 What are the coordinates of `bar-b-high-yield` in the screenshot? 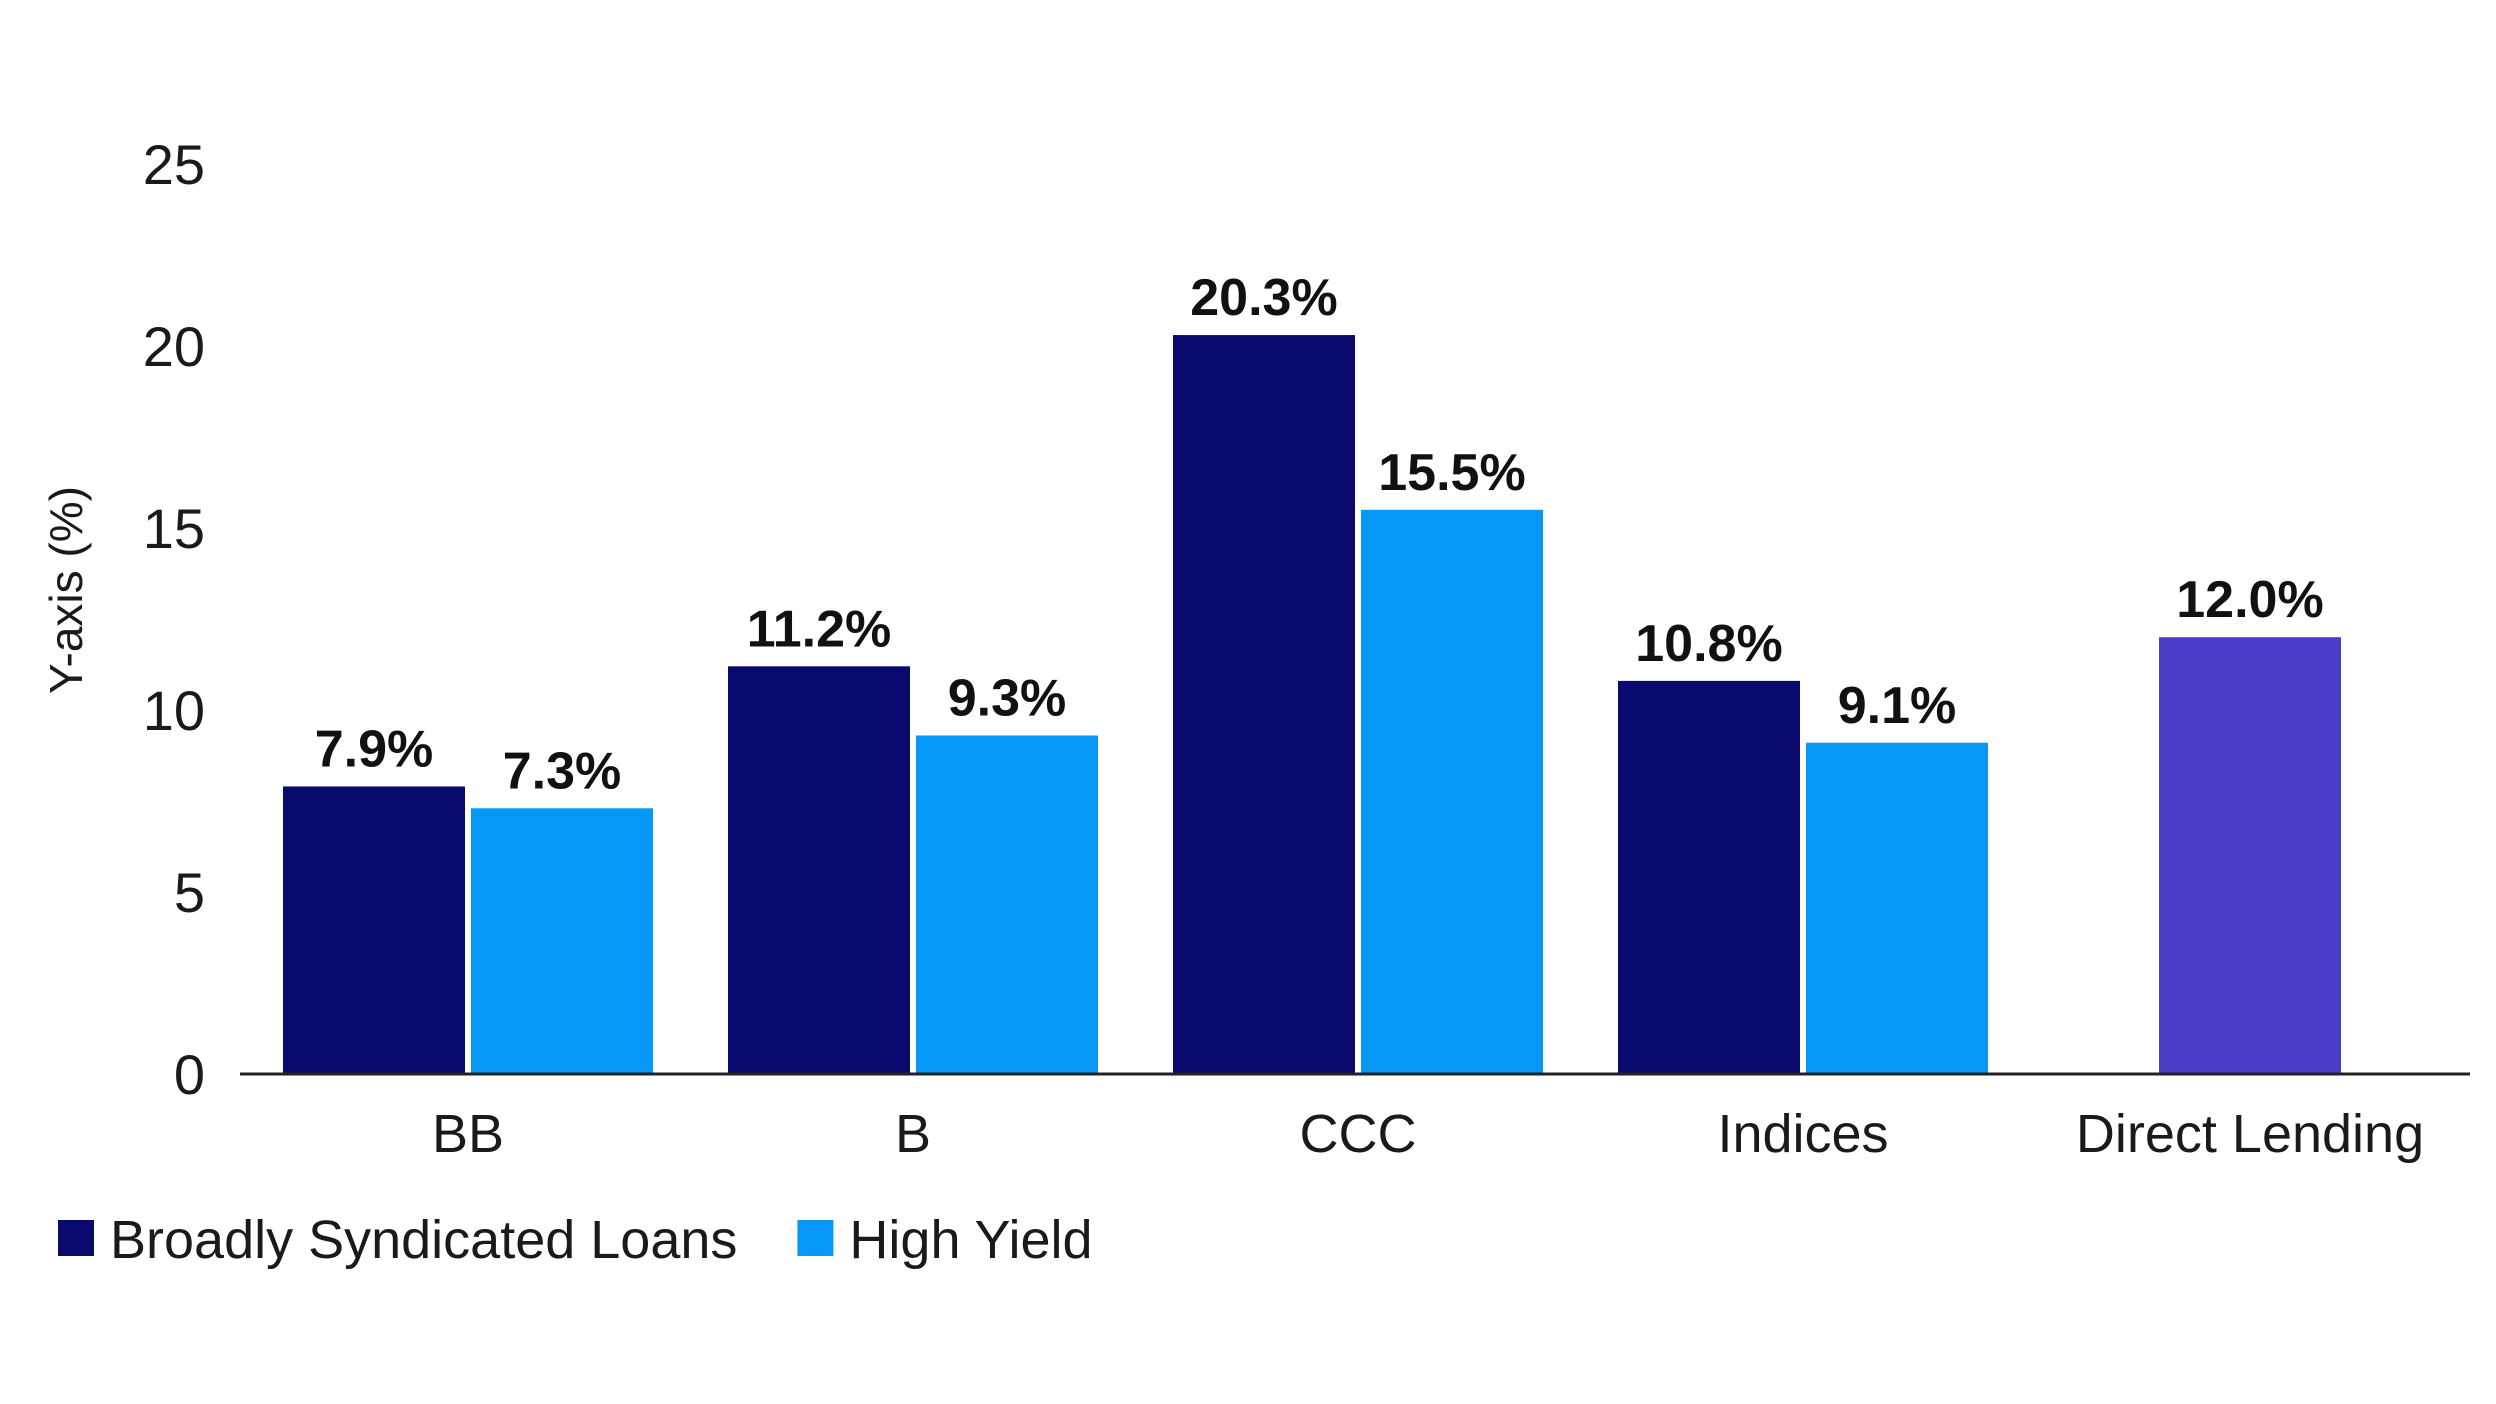 It's located at (1007, 904).